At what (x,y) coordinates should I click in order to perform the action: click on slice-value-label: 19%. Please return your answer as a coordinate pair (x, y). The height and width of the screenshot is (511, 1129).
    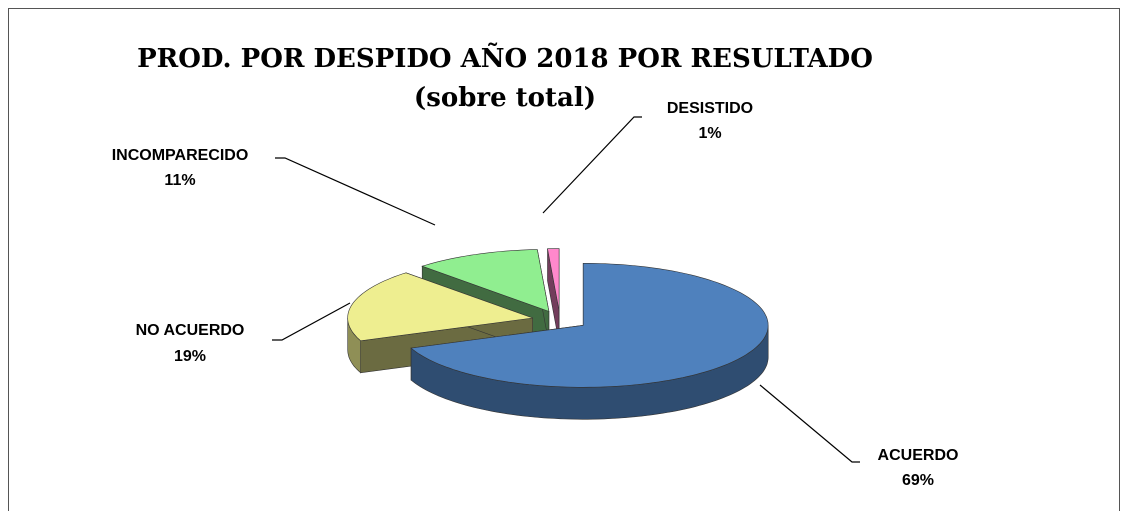
    Looking at the image, I should click on (190, 356).